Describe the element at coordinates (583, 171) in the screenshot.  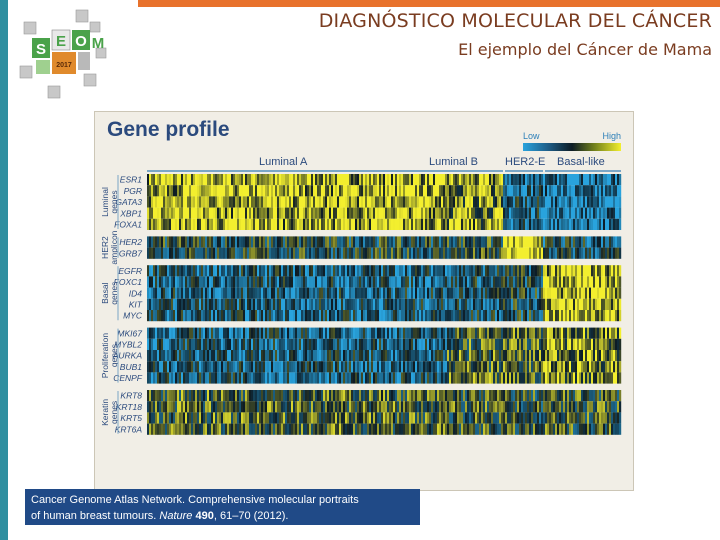
I see `subtype-bracket-basal-like` at that location.